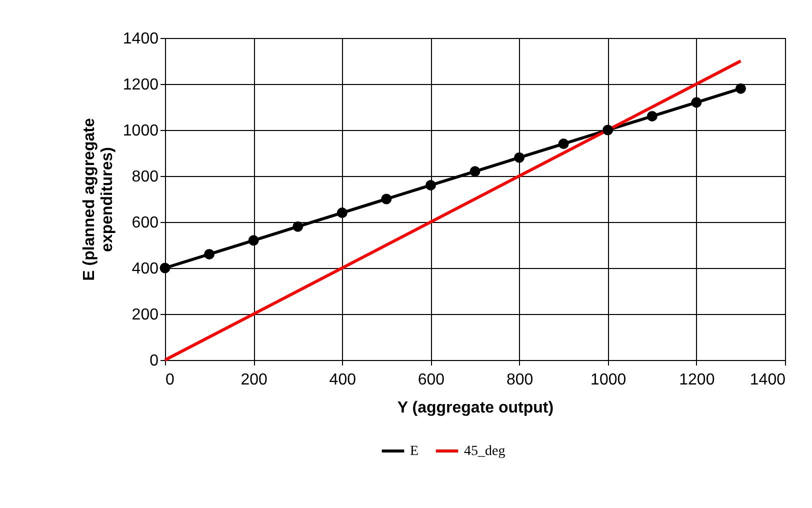 The height and width of the screenshot is (508, 812). I want to click on y-tick-label: 600, so click(145, 223).